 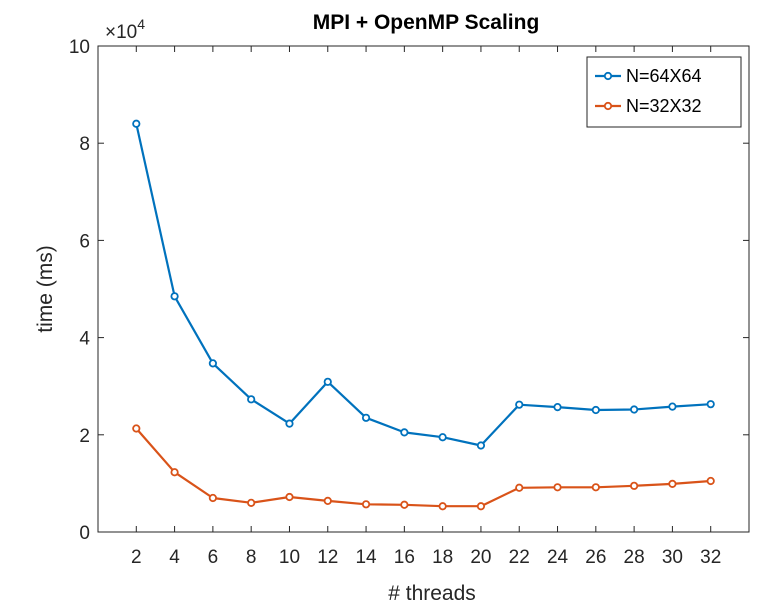 What do you see at coordinates (327, 557) in the screenshot?
I see `x-tick-label: 12` at bounding box center [327, 557].